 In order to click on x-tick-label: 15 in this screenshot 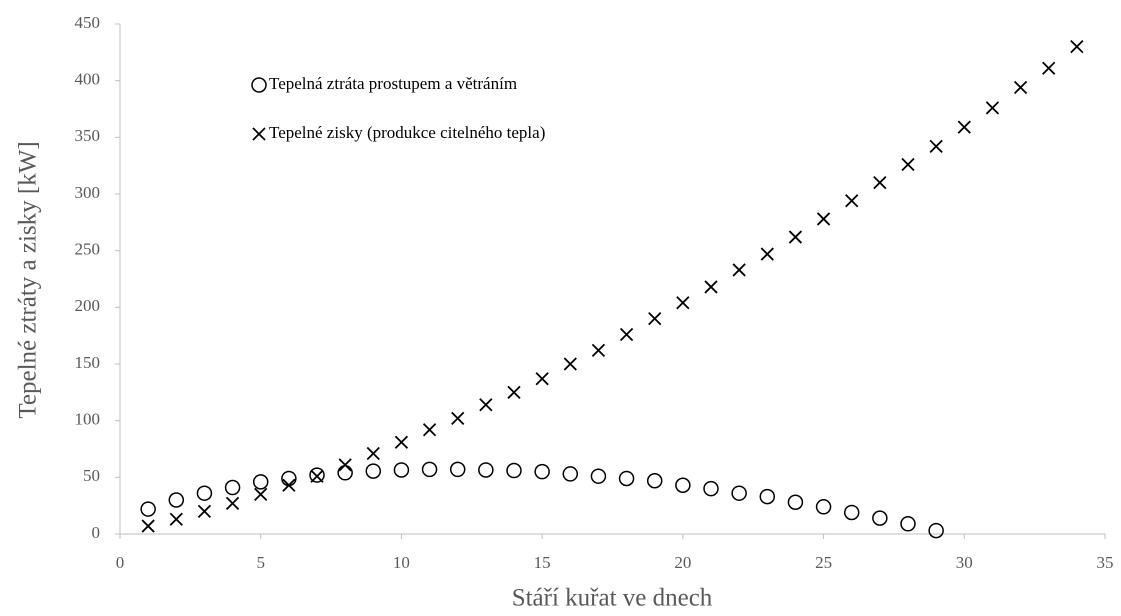, I will do `click(542, 562)`.